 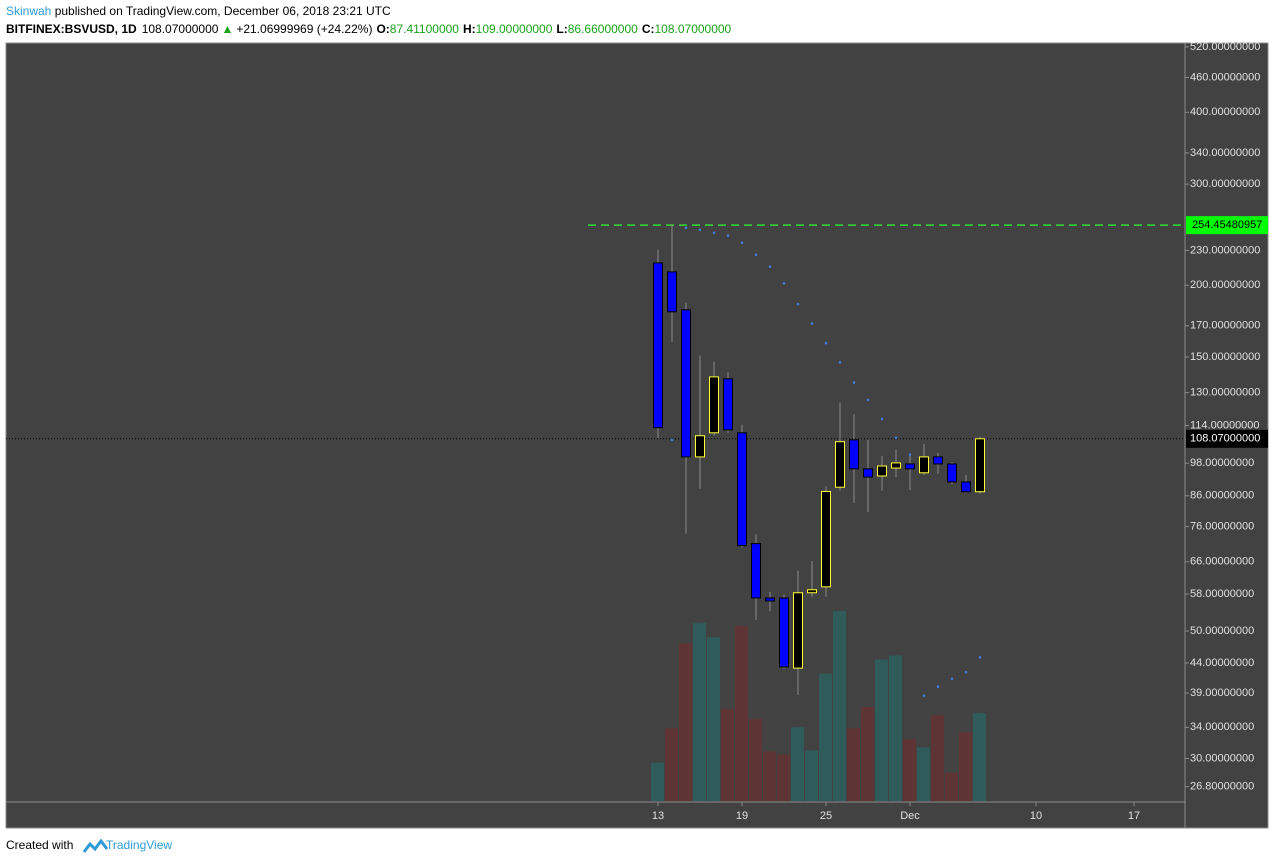 I want to click on x-tick-label: 17, so click(x=1134, y=816).